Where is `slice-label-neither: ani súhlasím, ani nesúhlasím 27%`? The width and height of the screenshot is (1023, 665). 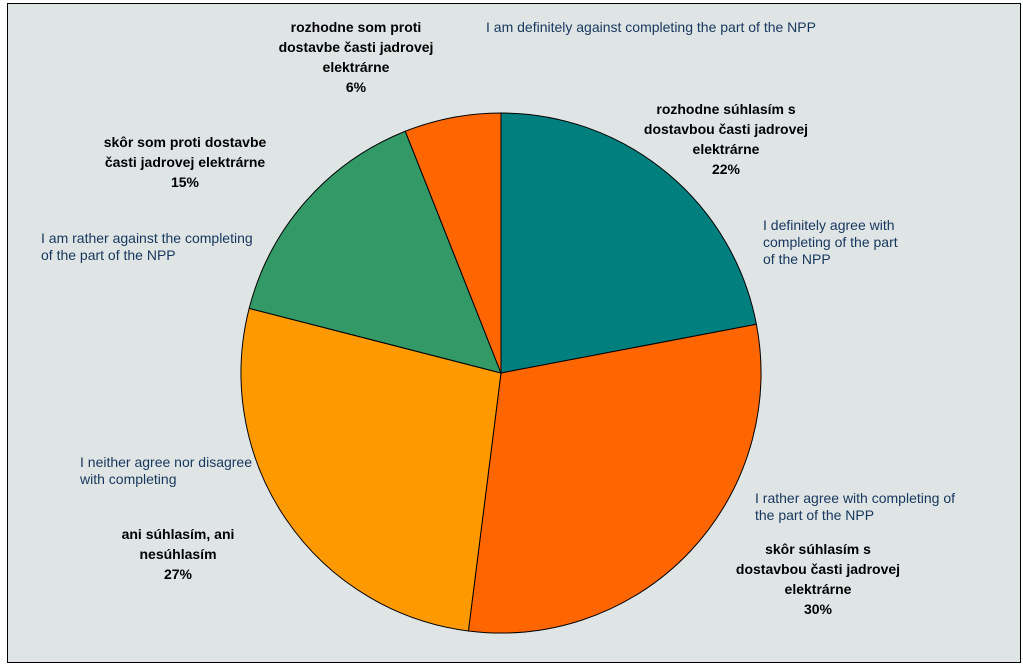
slice-label-neither: ani súhlasím, ani nesúhlasím 27% is located at coordinates (178, 554).